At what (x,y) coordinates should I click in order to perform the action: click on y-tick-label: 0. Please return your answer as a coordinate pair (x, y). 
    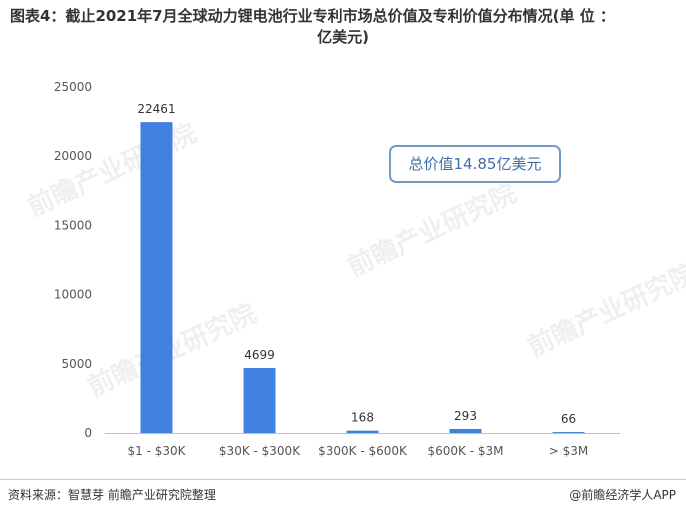
    Looking at the image, I should click on (88, 433).